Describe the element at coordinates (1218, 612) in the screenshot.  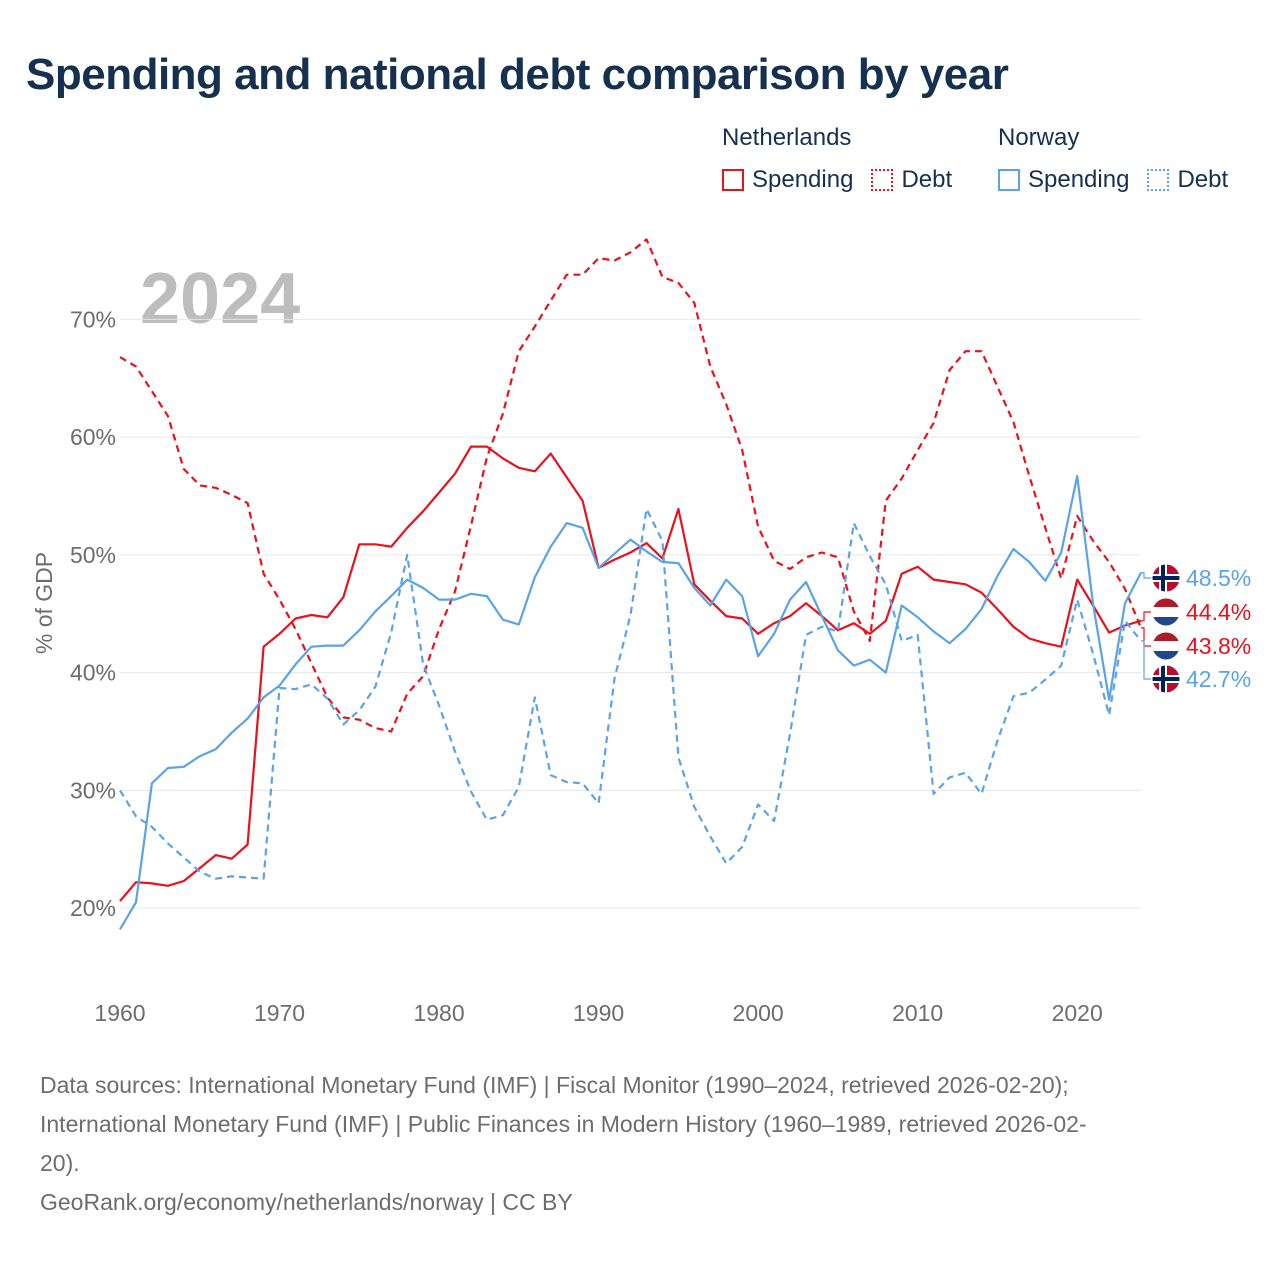
I see `end-value-label: 44.4%` at that location.